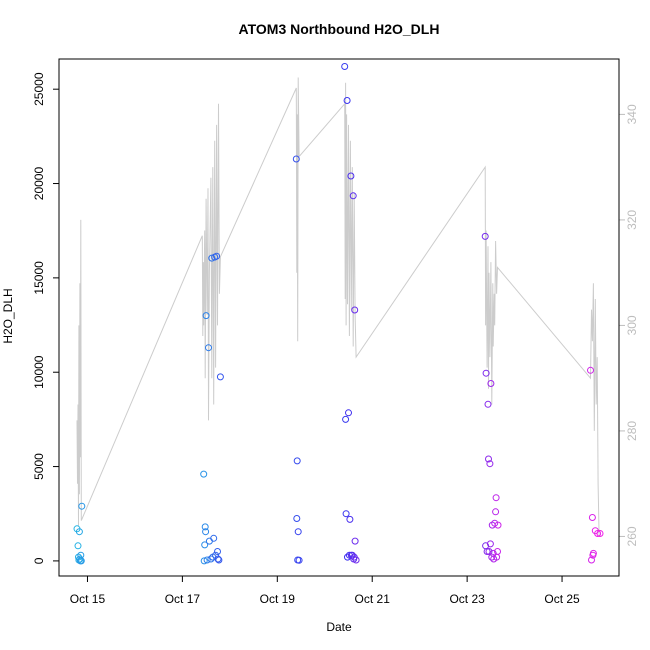 This screenshot has width=650, height=650. Describe the element at coordinates (632, 325) in the screenshot. I see `right-tick-label: 300` at that location.